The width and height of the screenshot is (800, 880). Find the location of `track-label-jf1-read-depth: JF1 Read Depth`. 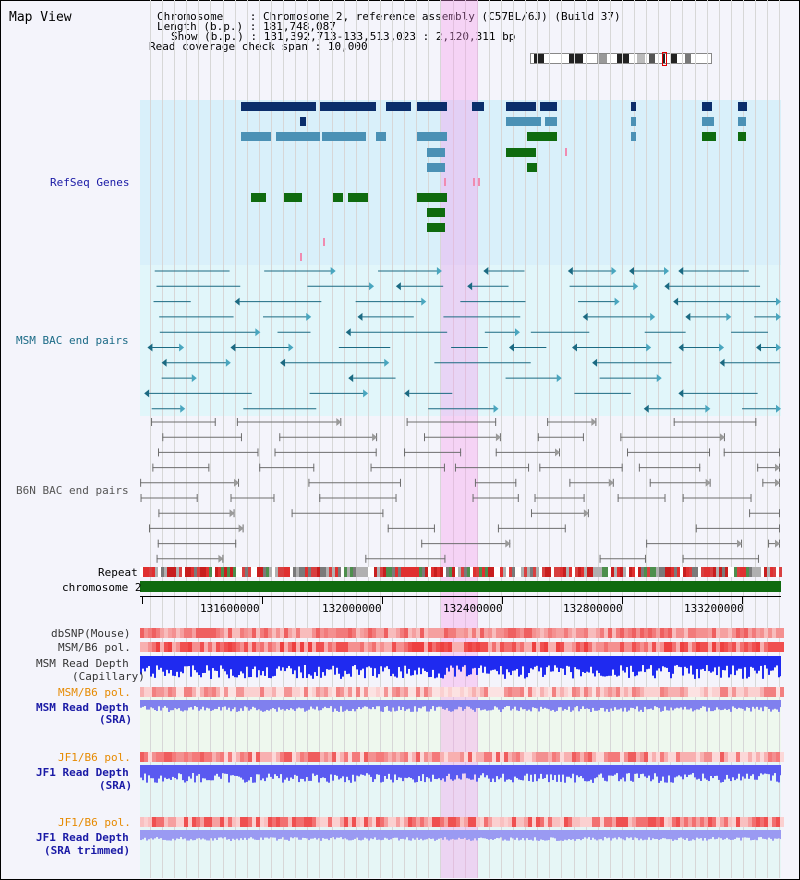

track-label-jf1-read-depth: JF1 Read Depth is located at coordinates (82, 772).